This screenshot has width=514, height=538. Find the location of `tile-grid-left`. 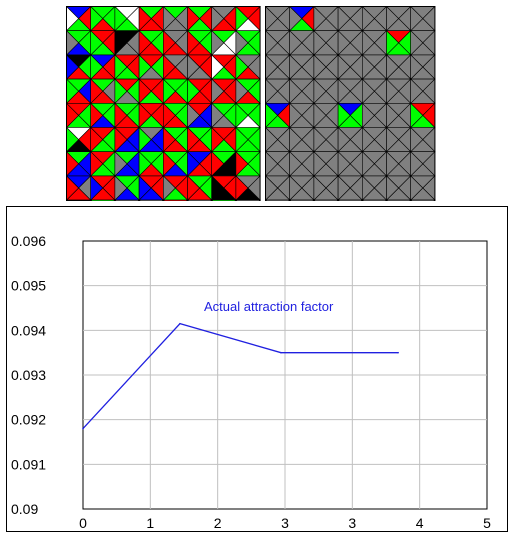

tile-grid-left is located at coordinates (163, 103).